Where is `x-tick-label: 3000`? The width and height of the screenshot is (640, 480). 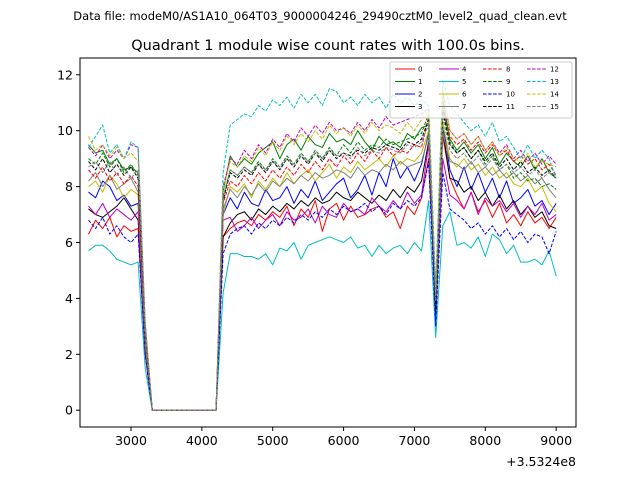 x-tick-label: 3000 is located at coordinates (131, 440).